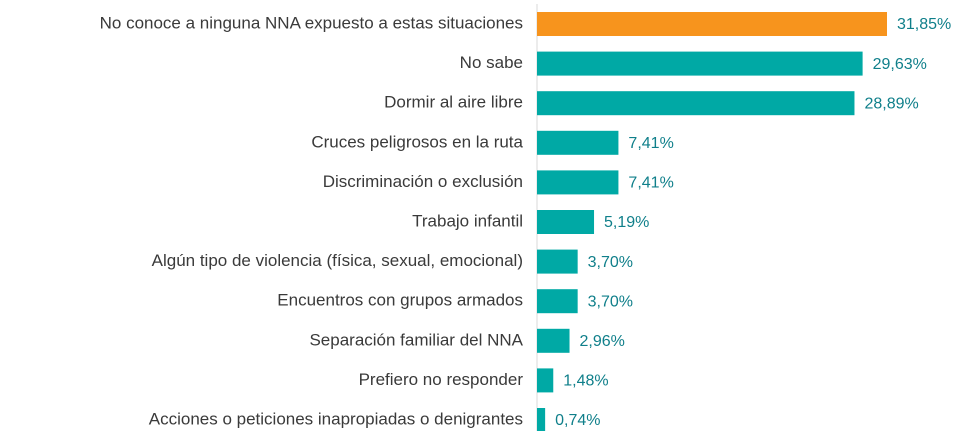 The image size is (979, 431). I want to click on category-label: Discriminación o exclusión, so click(423, 181).